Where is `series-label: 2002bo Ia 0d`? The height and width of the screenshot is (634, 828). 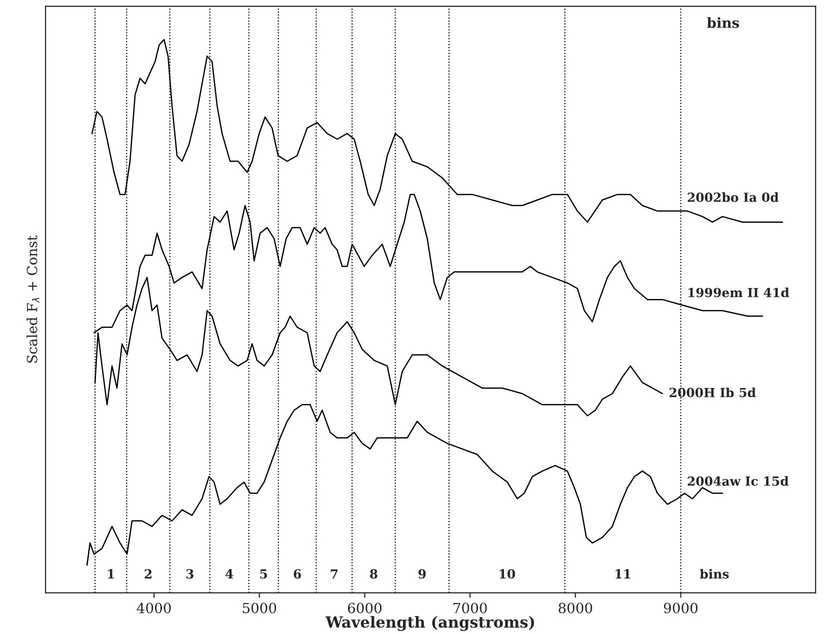
series-label: 2002bo Ia 0d is located at coordinates (733, 197).